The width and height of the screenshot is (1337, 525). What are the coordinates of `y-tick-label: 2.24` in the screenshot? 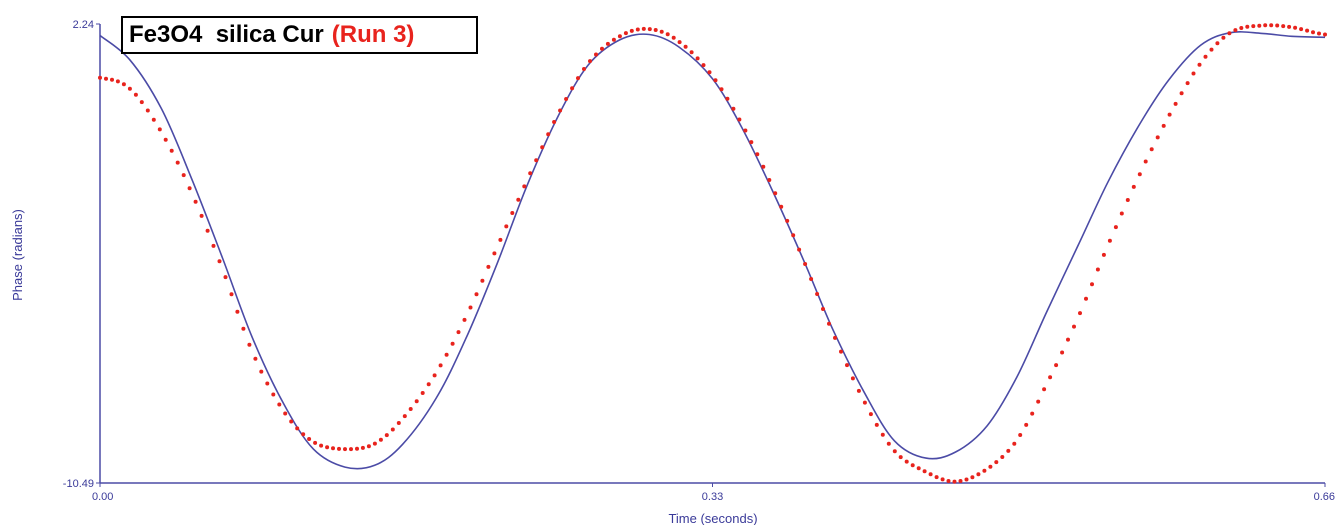 It's located at (83, 25).